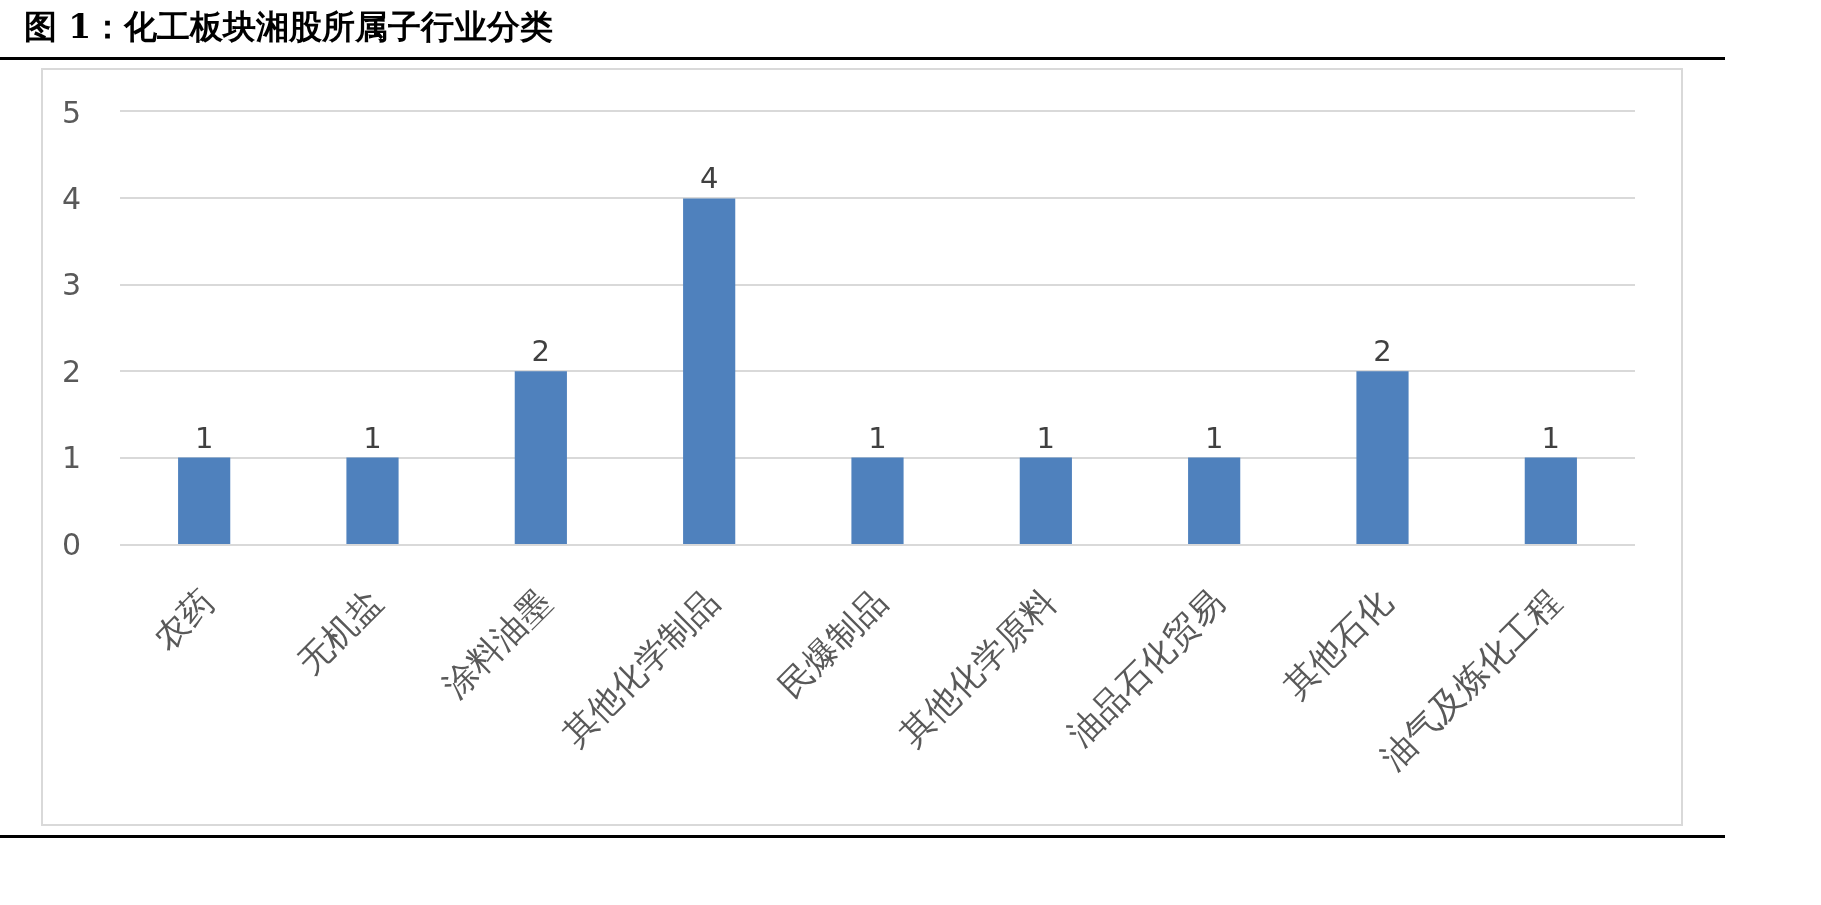 The image size is (1821, 905). What do you see at coordinates (71, 112) in the screenshot?
I see `y-tick-label: 5` at bounding box center [71, 112].